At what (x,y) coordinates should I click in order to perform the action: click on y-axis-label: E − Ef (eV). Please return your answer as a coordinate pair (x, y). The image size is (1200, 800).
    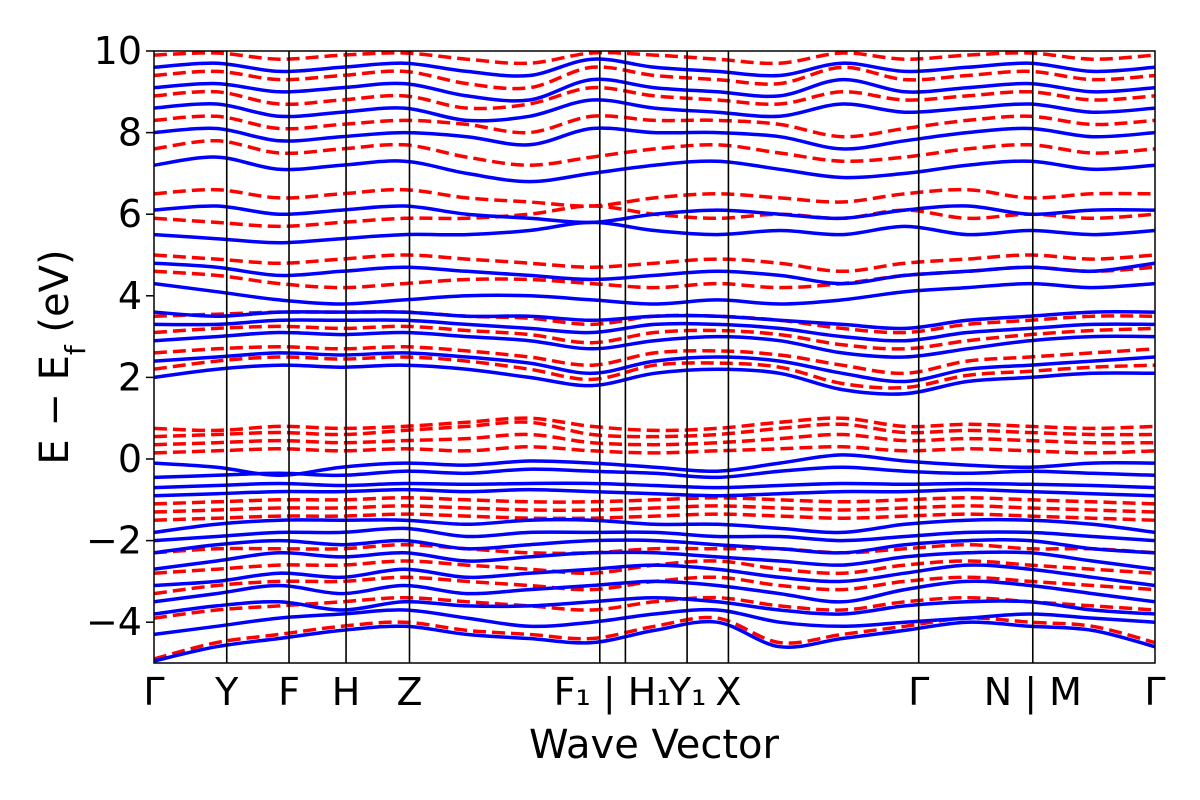
    Looking at the image, I should click on (62, 356).